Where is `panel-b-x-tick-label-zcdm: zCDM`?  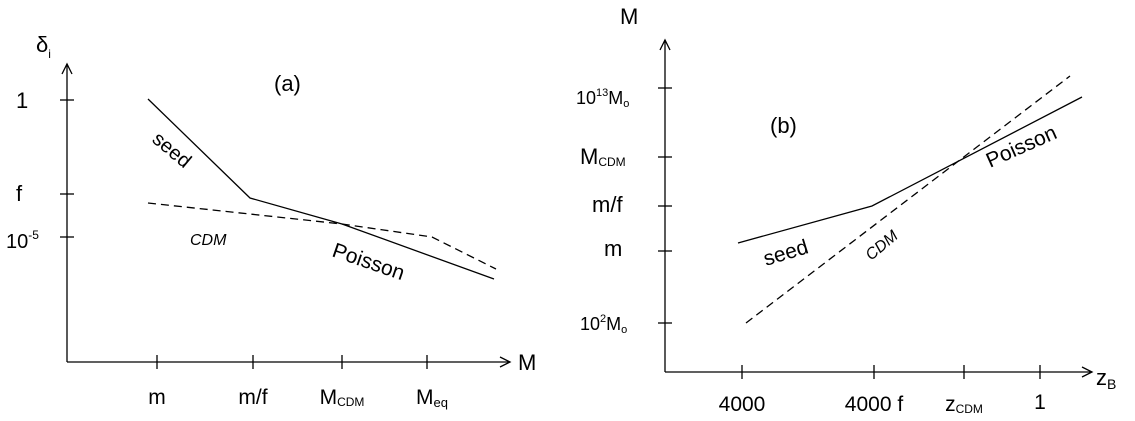
panel-b-x-tick-label-zcdm: zCDM is located at coordinates (964, 404).